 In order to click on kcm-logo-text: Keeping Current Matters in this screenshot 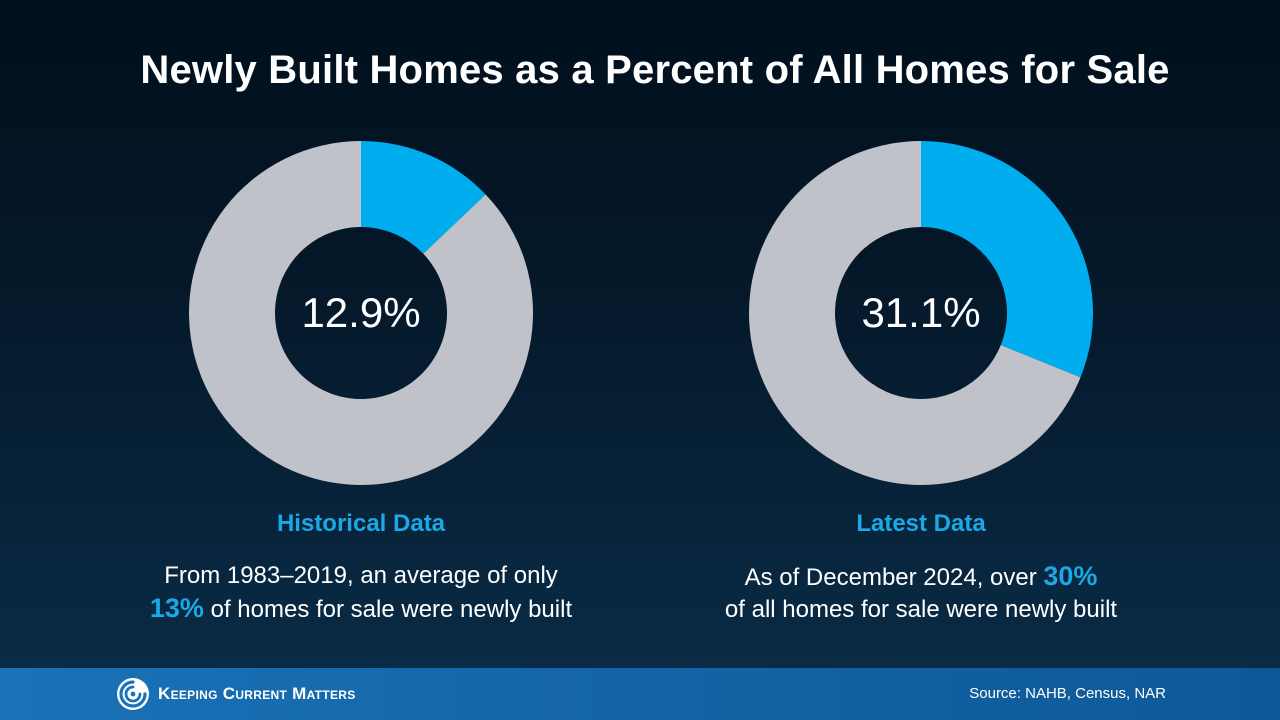, I will do `click(257, 693)`.